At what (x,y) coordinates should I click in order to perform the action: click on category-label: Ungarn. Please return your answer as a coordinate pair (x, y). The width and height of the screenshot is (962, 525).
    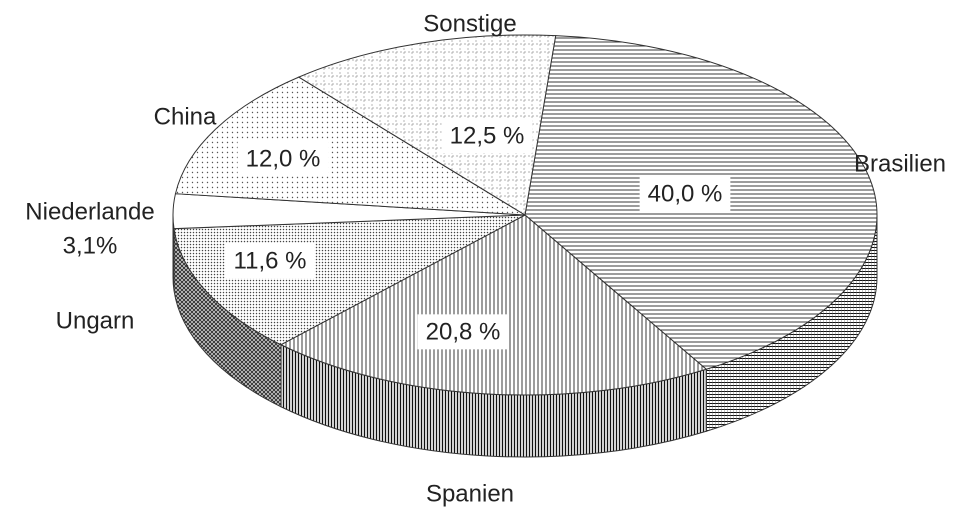
    Looking at the image, I should click on (95, 320).